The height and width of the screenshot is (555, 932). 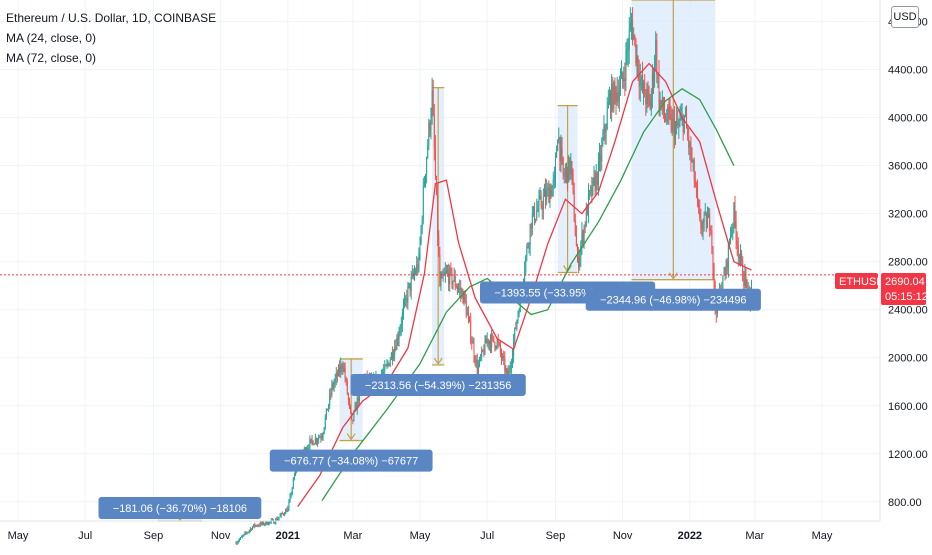 I want to click on symbol-title: Ethereum / U.S. Dollar, 1D, COINBASE, so click(x=111, y=18).